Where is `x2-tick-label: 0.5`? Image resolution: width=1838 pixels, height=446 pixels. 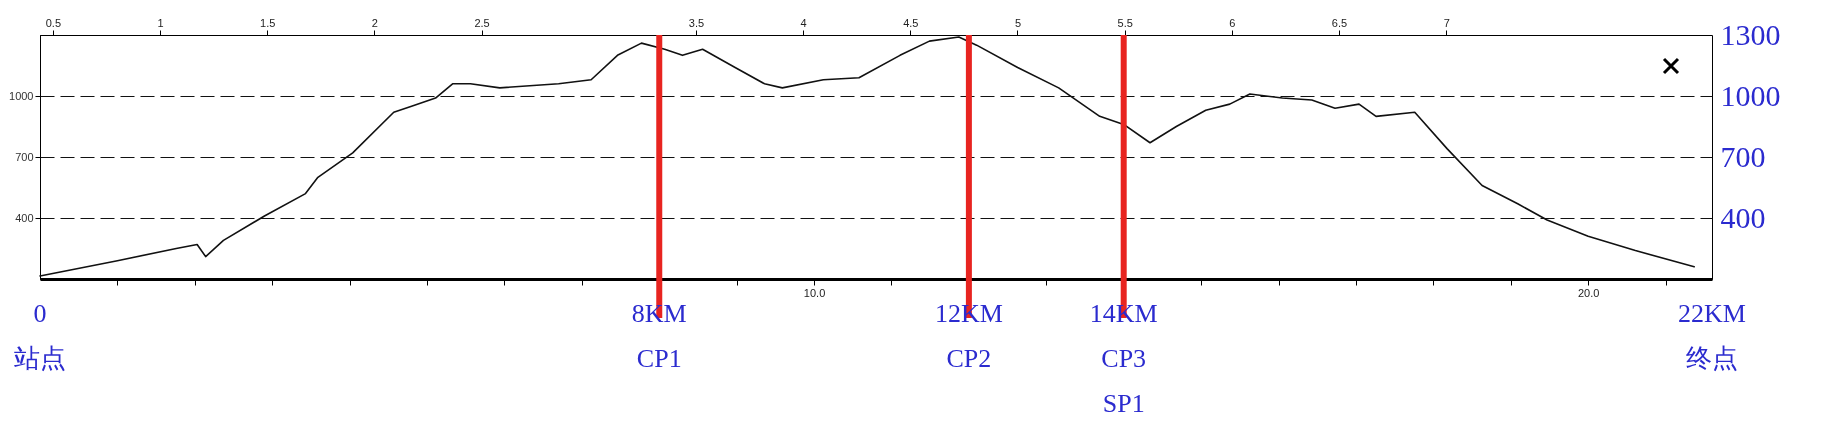 x2-tick-label: 0.5 is located at coordinates (53, 22).